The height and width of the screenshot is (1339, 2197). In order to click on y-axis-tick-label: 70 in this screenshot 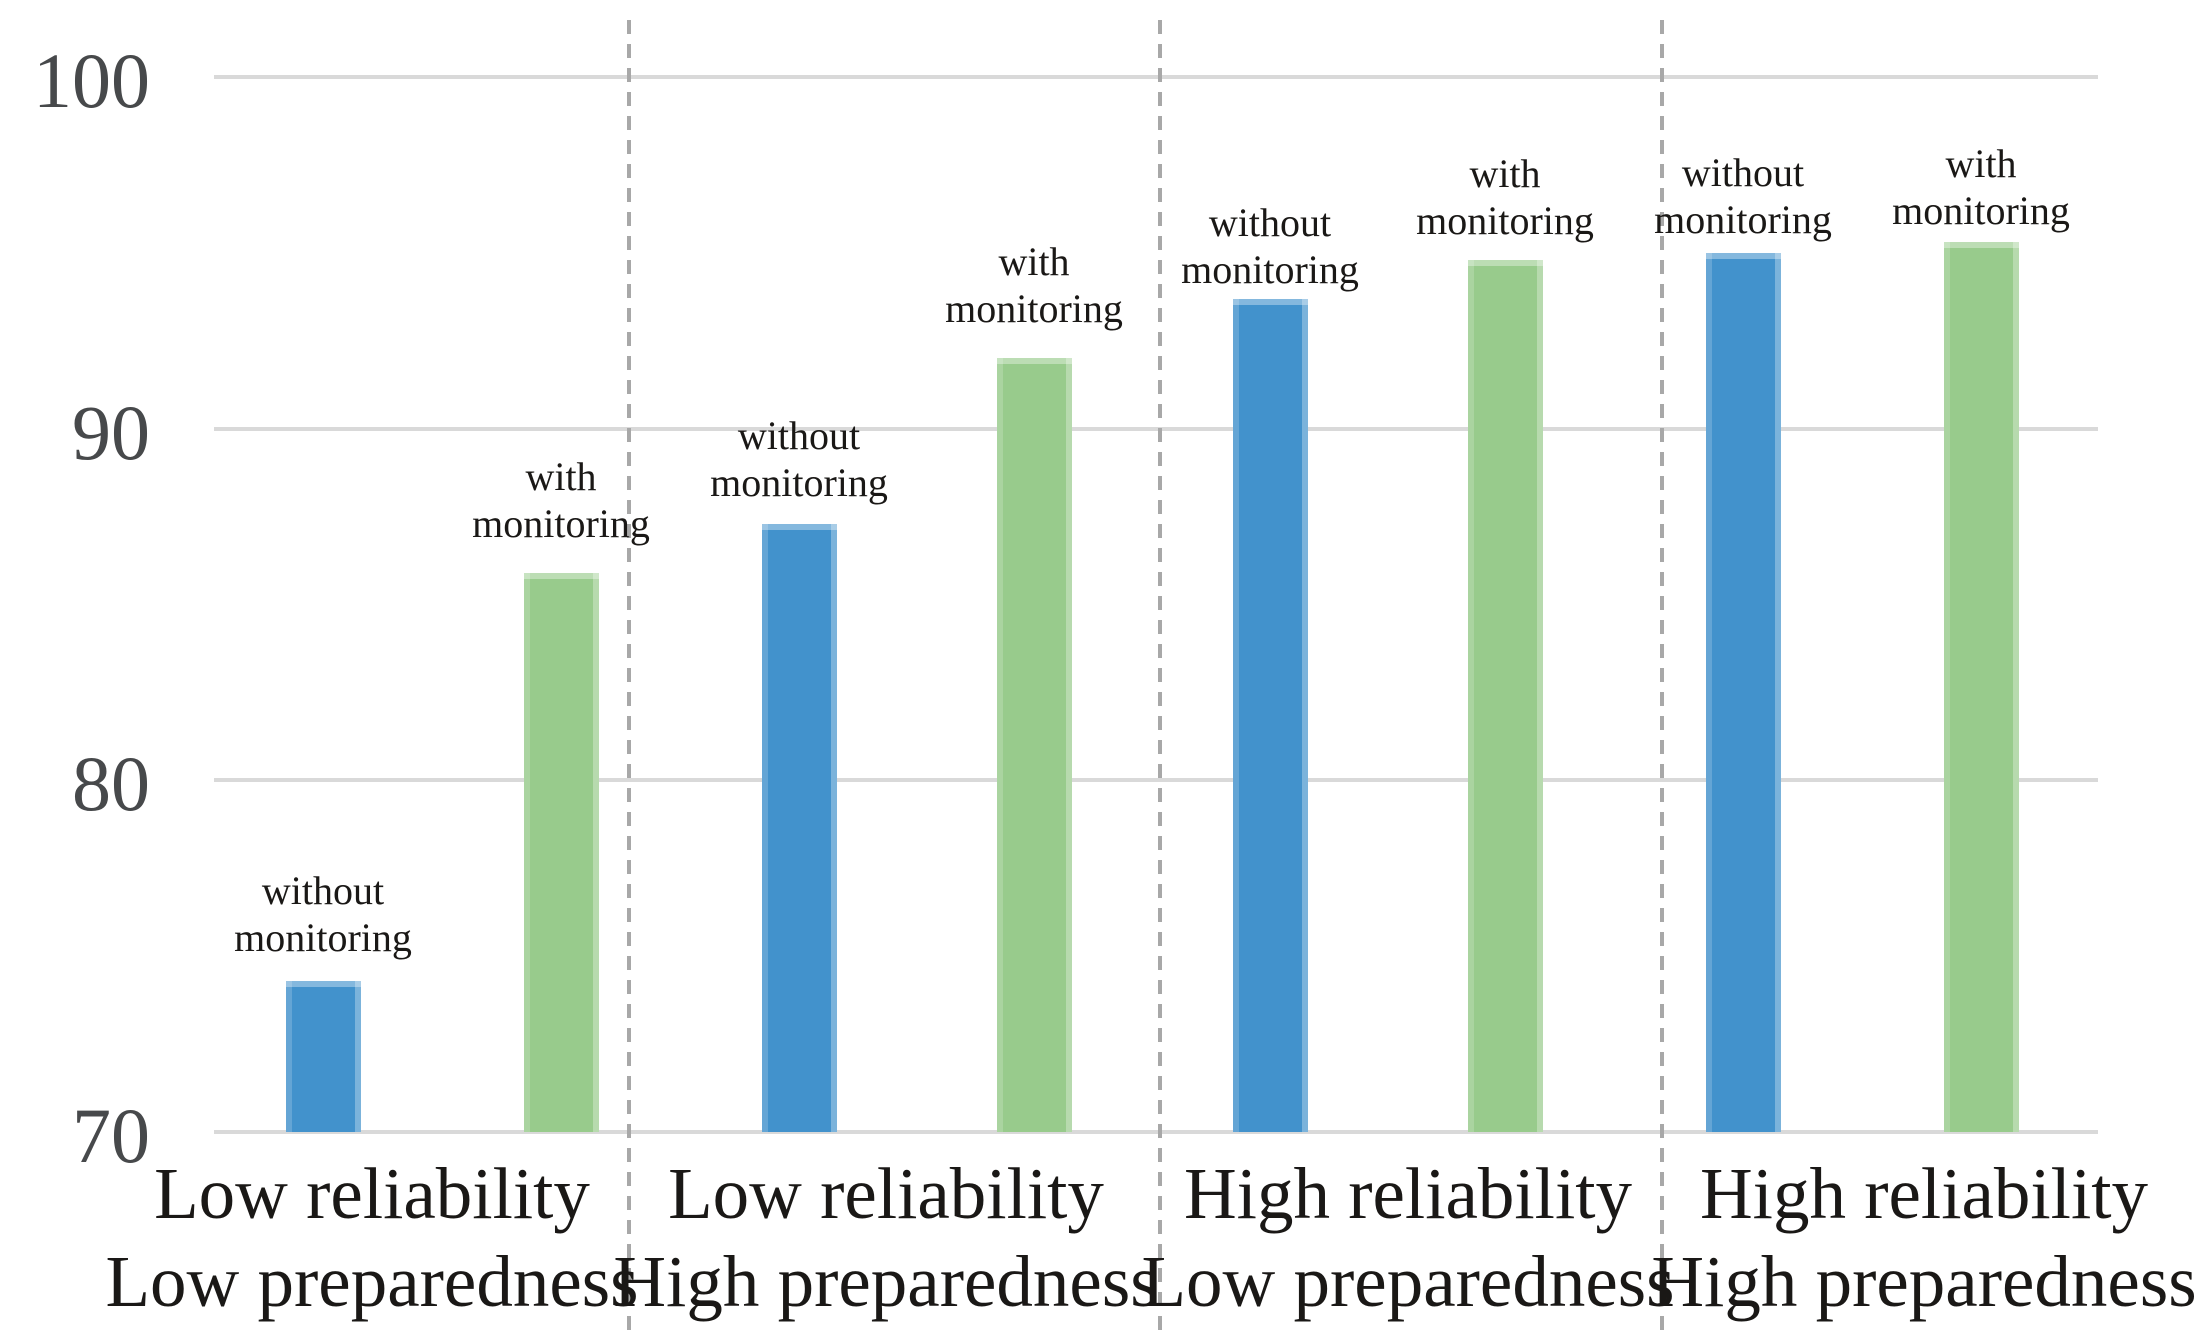, I will do `click(111, 1135)`.